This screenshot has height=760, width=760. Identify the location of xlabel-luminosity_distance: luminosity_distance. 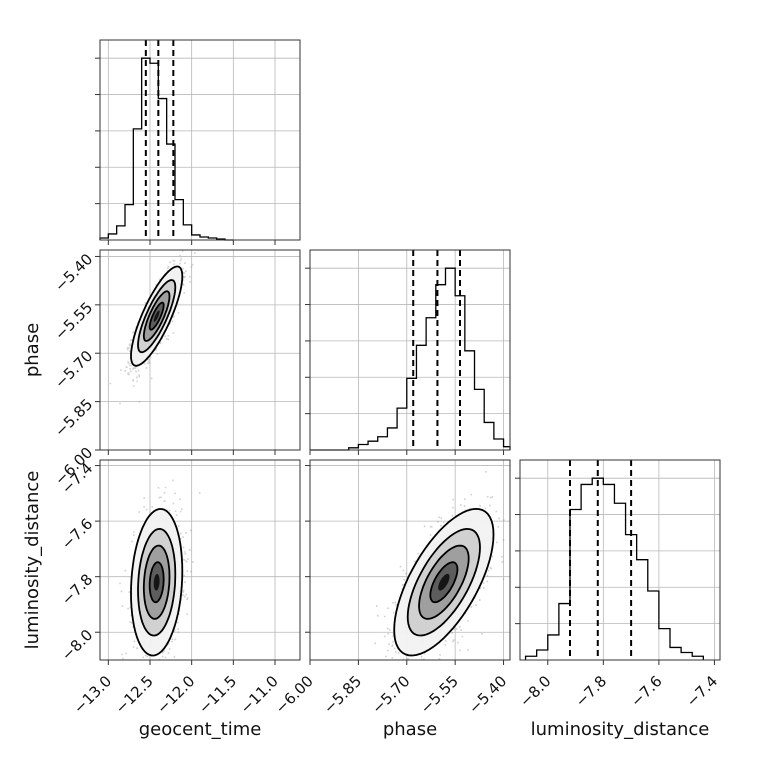
(620, 729).